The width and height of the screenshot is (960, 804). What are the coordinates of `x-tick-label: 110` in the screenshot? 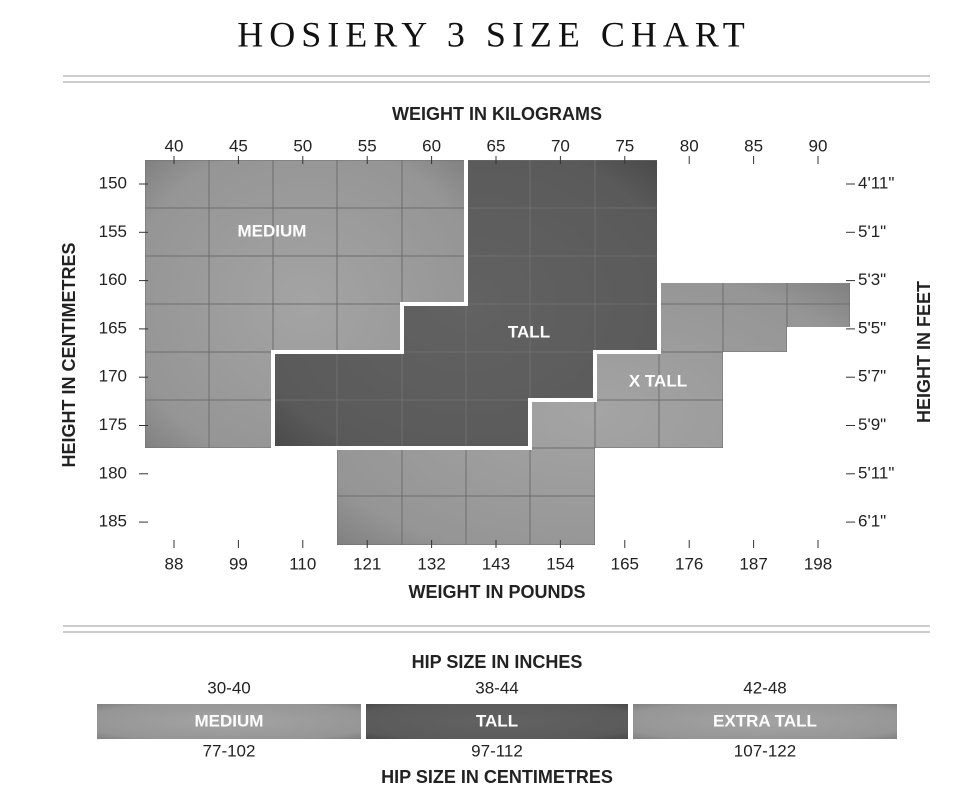 It's located at (302, 563).